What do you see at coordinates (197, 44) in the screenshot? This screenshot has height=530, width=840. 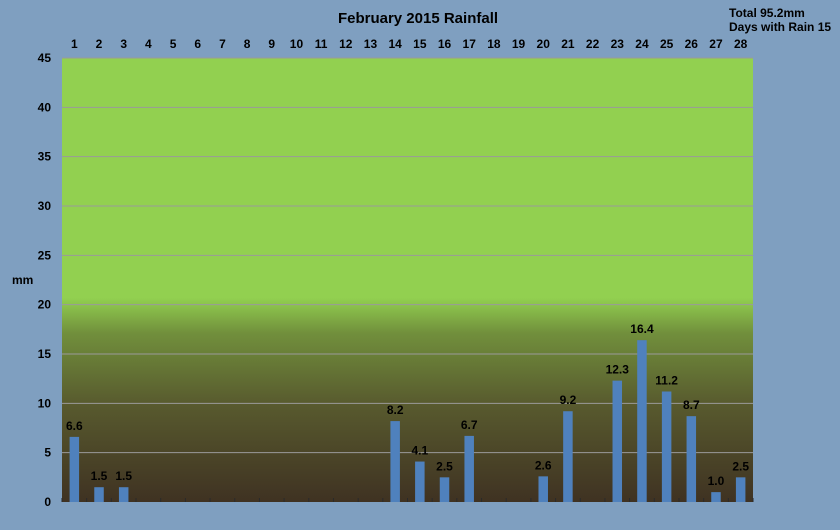 I see `x-tick-label: 6` at bounding box center [197, 44].